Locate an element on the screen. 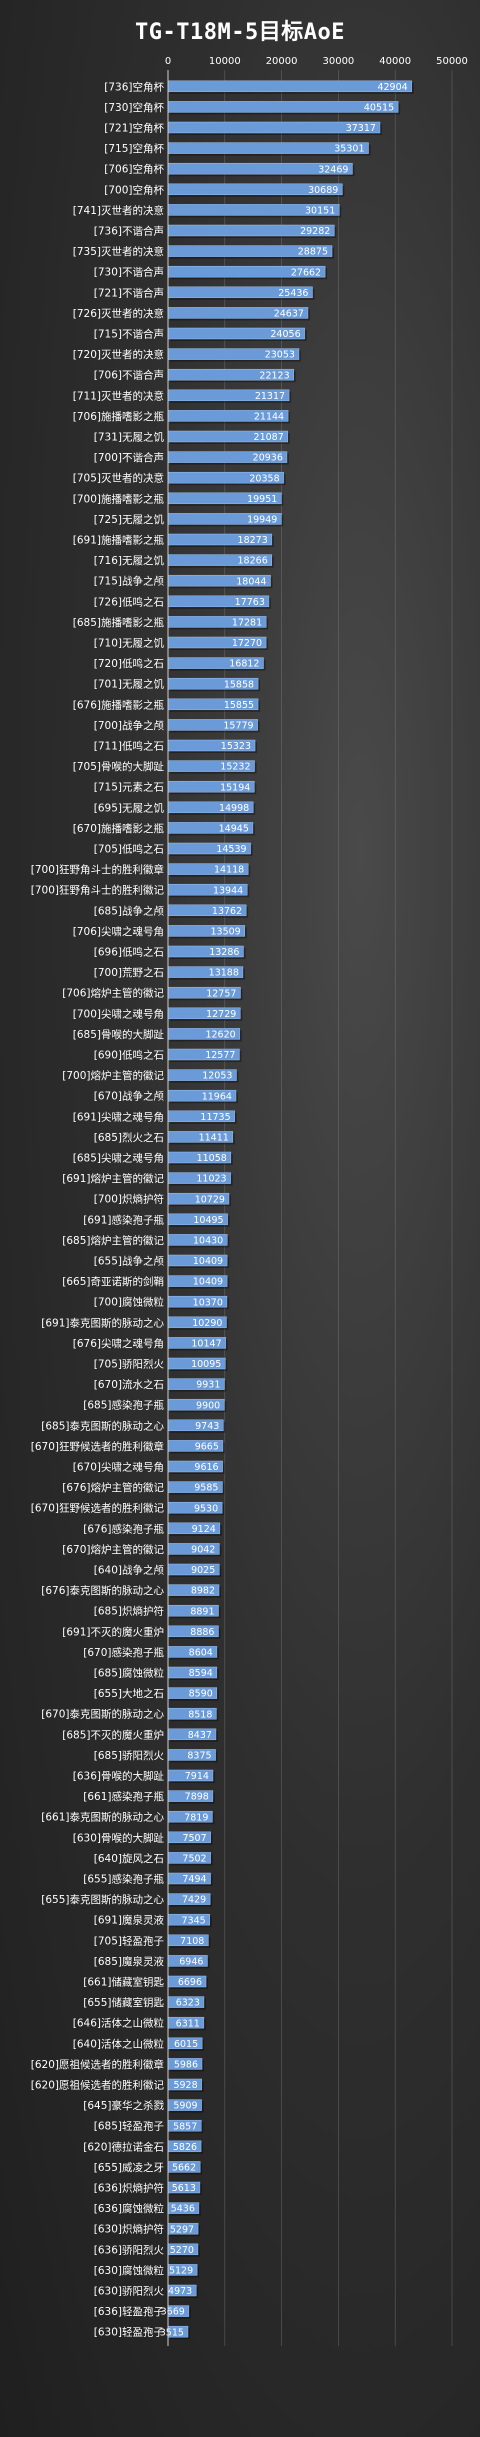 Image resolution: width=480 pixels, height=2437 pixels. category-label: [655]大地之石 is located at coordinates (129, 1693).